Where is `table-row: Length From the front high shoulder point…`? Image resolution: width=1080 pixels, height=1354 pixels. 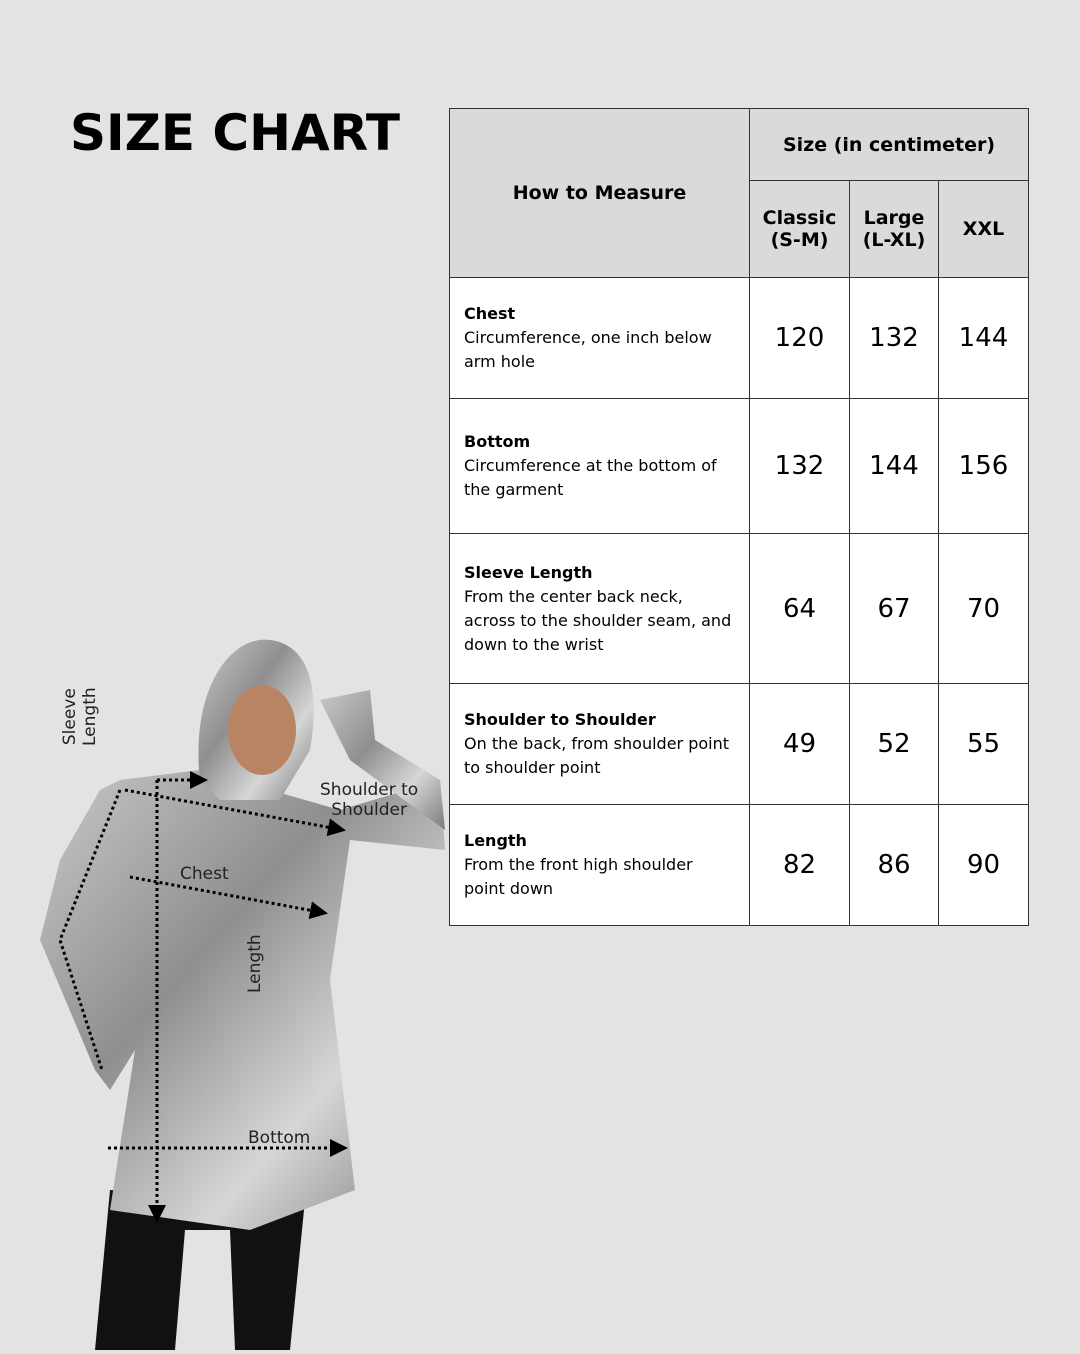
table-row: Length From the front high shoulder point… is located at coordinates (739, 865).